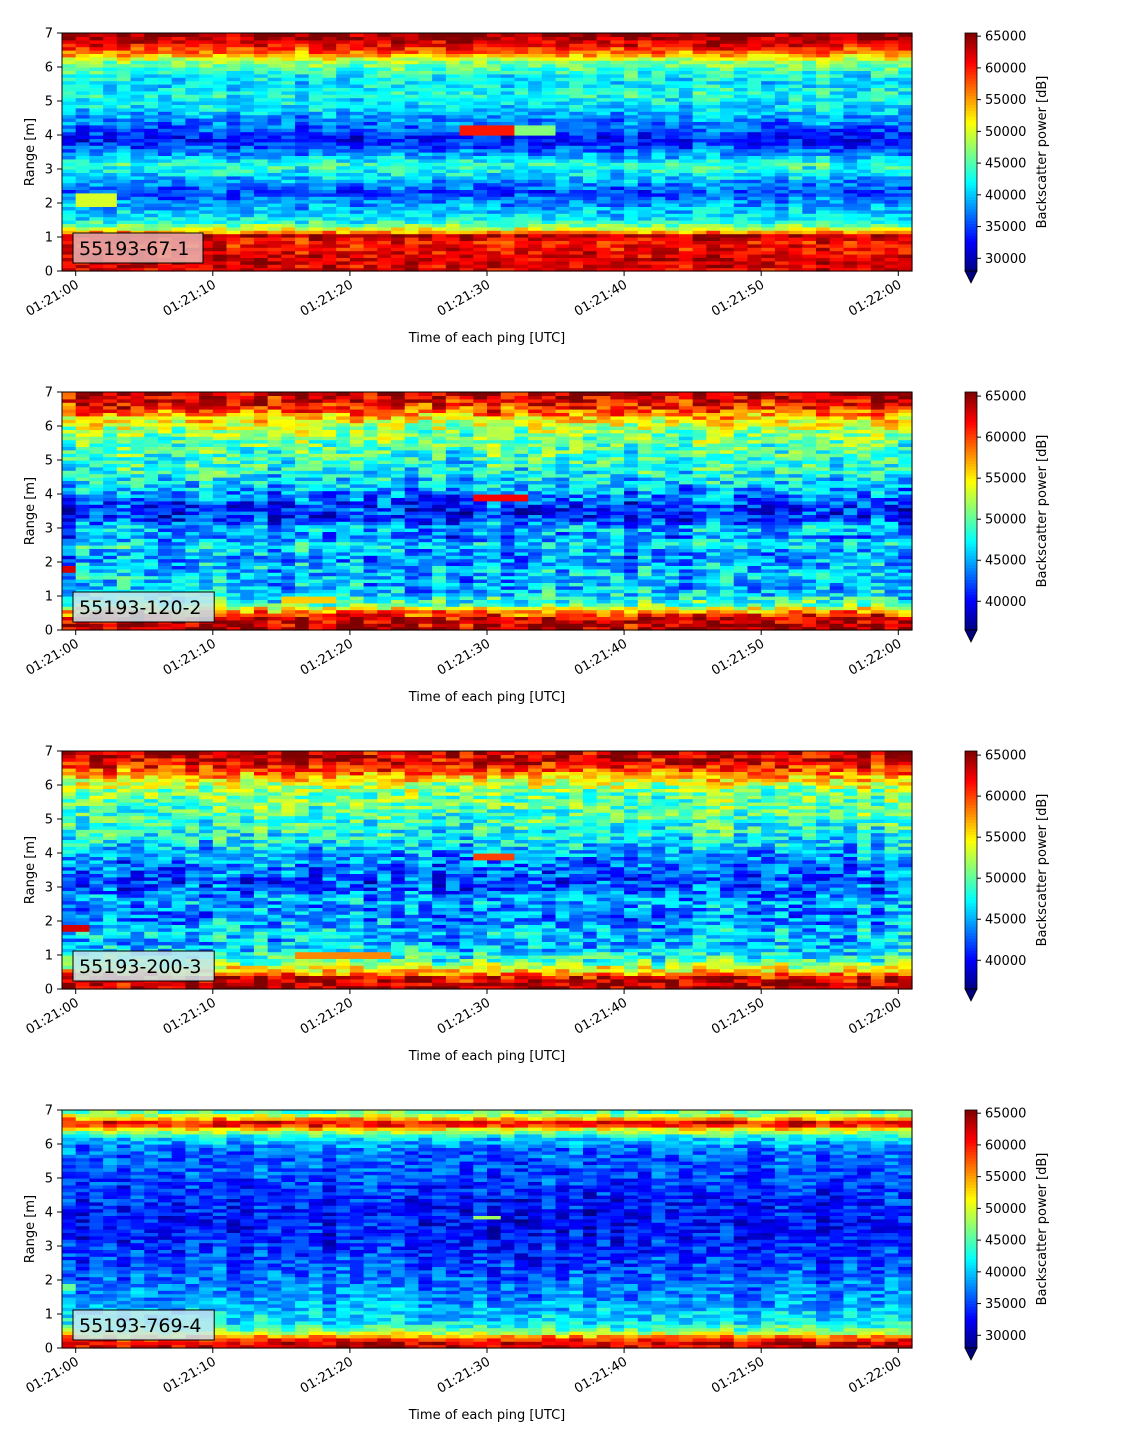 Image resolution: width=1140 pixels, height=1436 pixels. I want to click on x-tick-label: 01:21:40, so click(601, 298).